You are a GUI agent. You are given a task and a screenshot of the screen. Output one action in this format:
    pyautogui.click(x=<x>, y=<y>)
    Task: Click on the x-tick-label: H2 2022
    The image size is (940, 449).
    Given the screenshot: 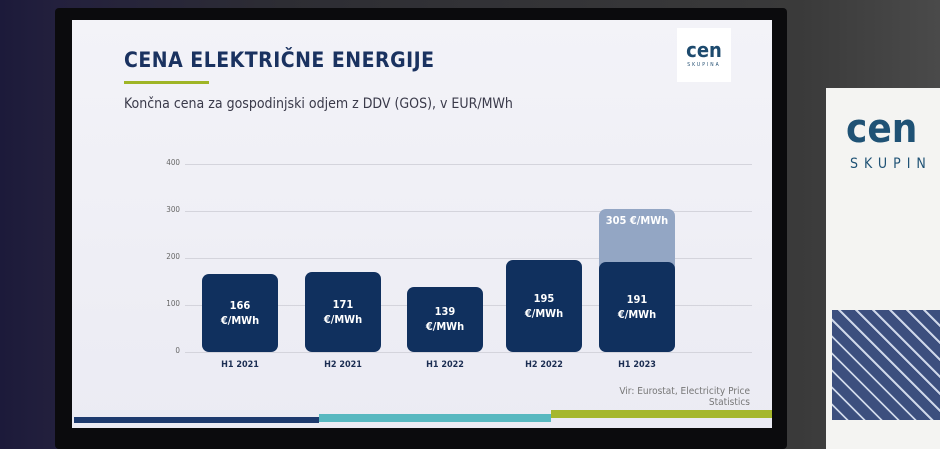 What is the action you would take?
    pyautogui.click(x=544, y=365)
    